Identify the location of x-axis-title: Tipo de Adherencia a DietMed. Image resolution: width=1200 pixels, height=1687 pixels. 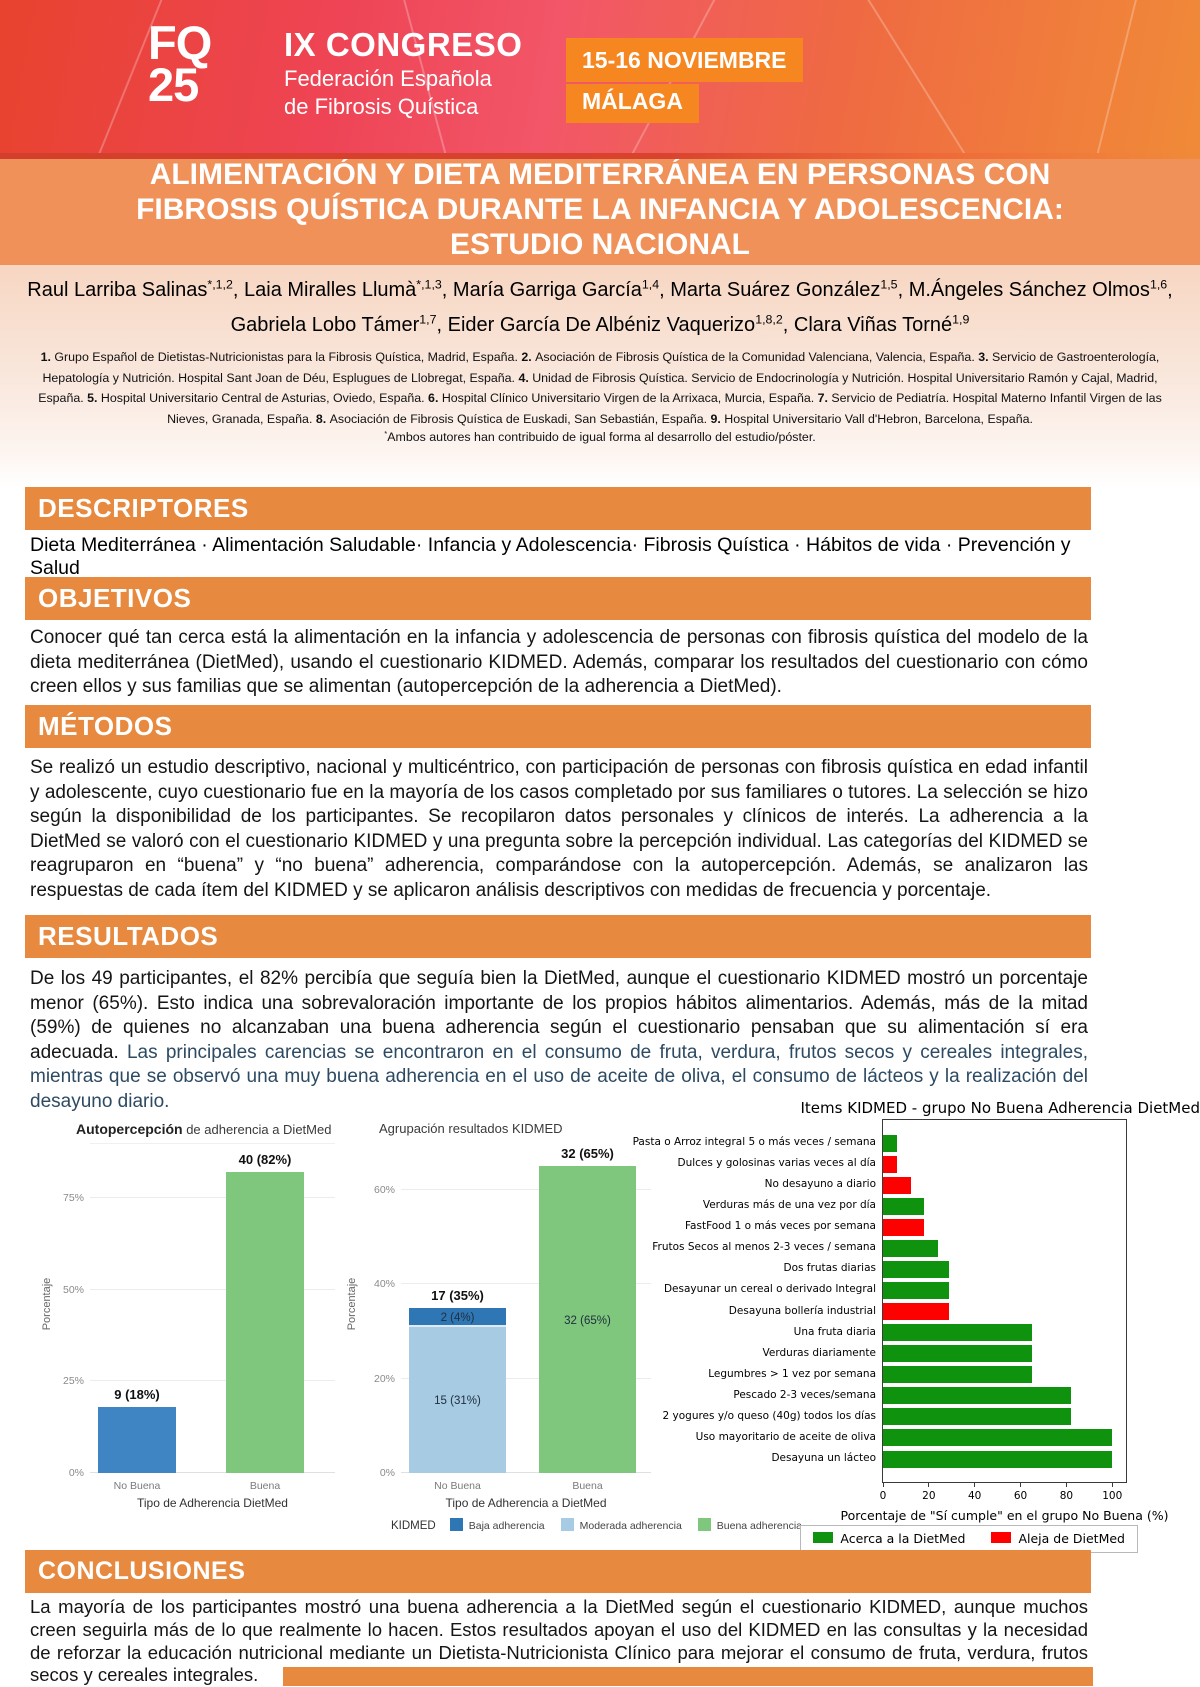
(526, 1503).